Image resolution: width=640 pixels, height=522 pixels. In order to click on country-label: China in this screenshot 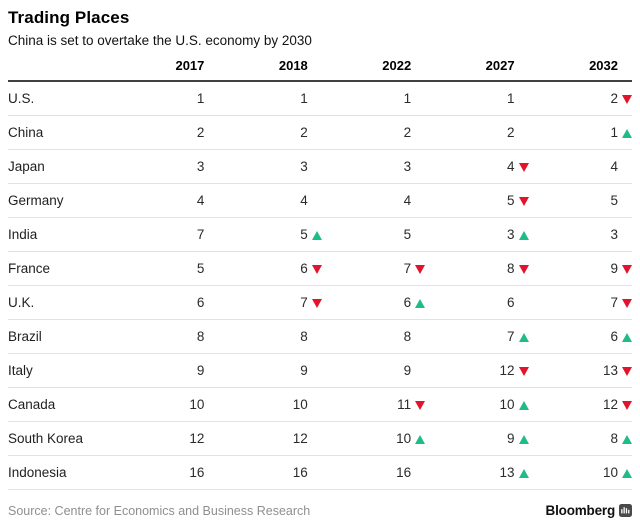, I will do `click(61, 132)`.